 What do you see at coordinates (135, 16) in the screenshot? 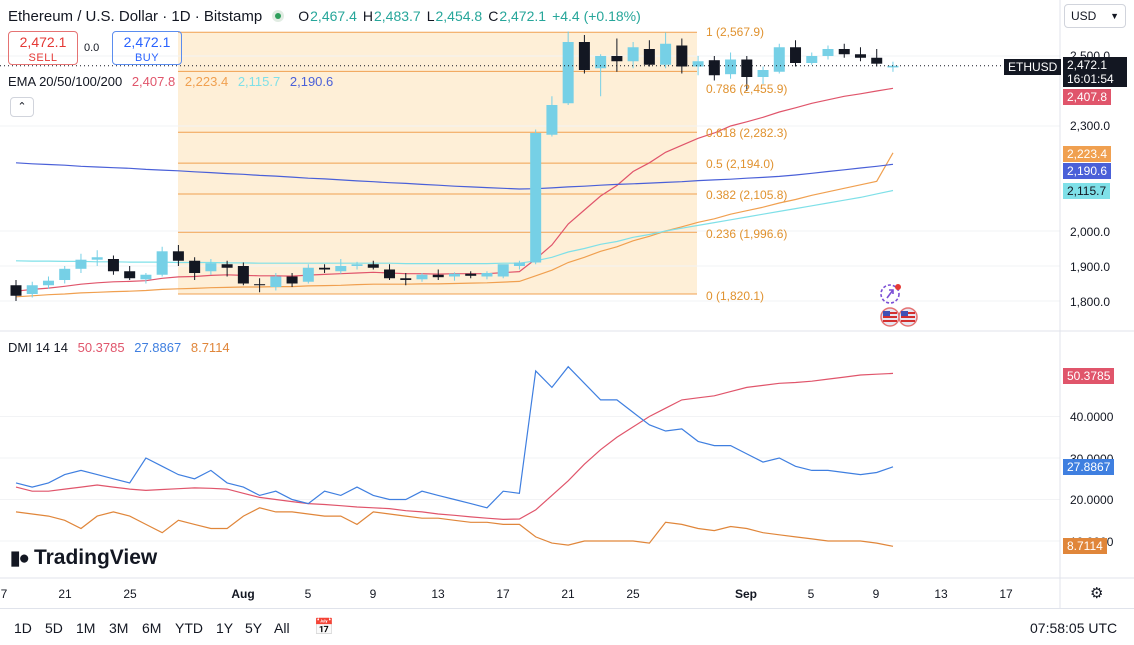
I see `symbol-title: Ethereum / U.S. Dollar · 1D · Bitstamp` at bounding box center [135, 16].